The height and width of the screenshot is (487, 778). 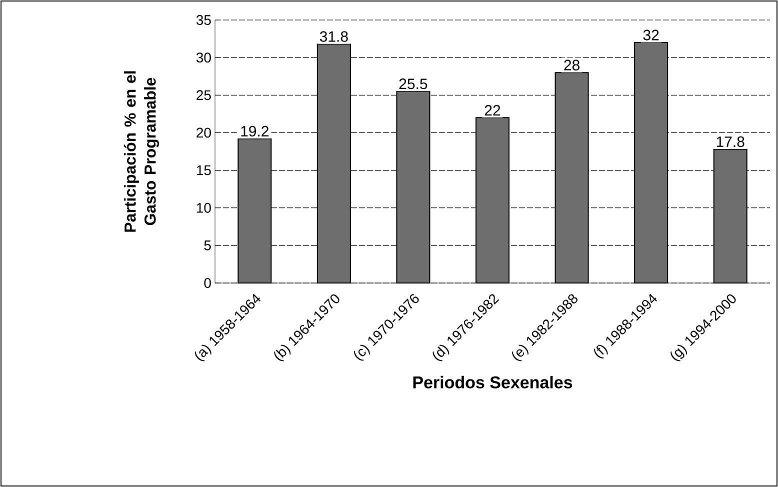 I want to click on y-tick-label: 0, so click(x=207, y=283).